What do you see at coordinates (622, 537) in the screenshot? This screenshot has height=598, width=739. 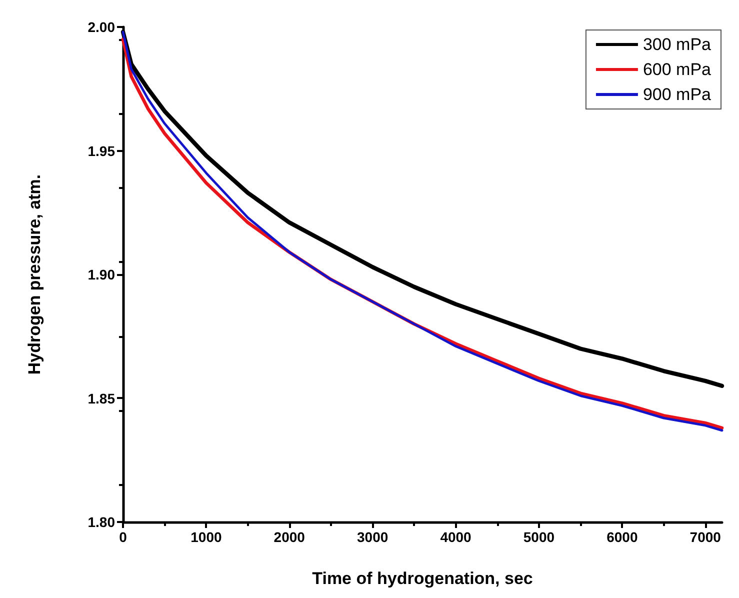 I see `x-tick-label: 6000` at bounding box center [622, 537].